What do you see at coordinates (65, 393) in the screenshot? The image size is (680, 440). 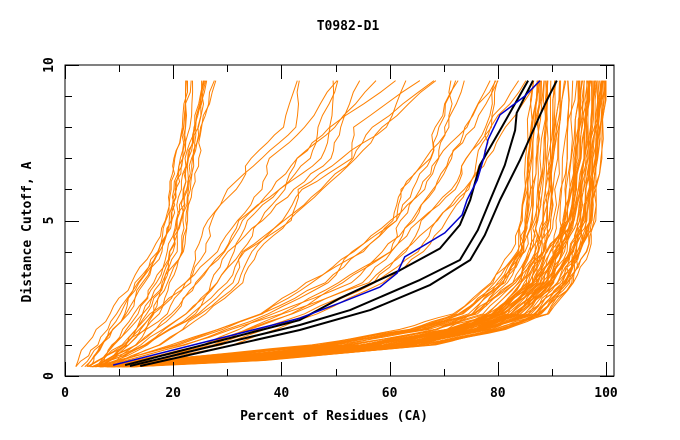 I see `x-tick-label: 0` at bounding box center [65, 393].